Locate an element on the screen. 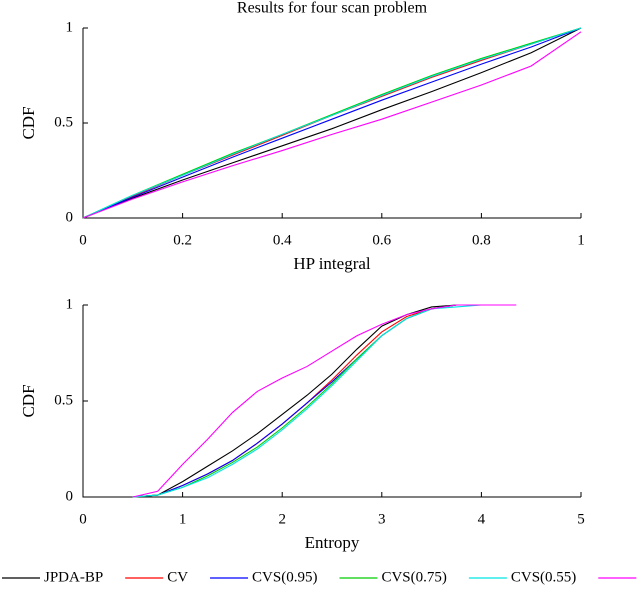 Image resolution: width=640 pixels, height=589 pixels. x-axis-label: HP integral is located at coordinates (332, 263).